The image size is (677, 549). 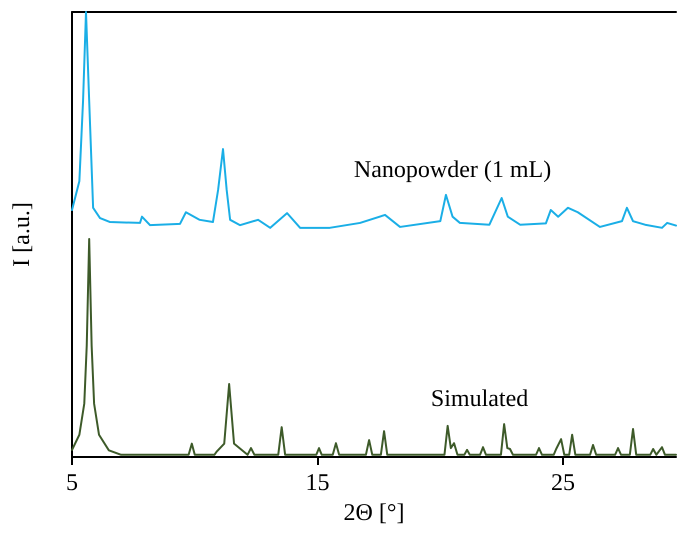 I want to click on x-tick-label: 25, so click(x=563, y=483).